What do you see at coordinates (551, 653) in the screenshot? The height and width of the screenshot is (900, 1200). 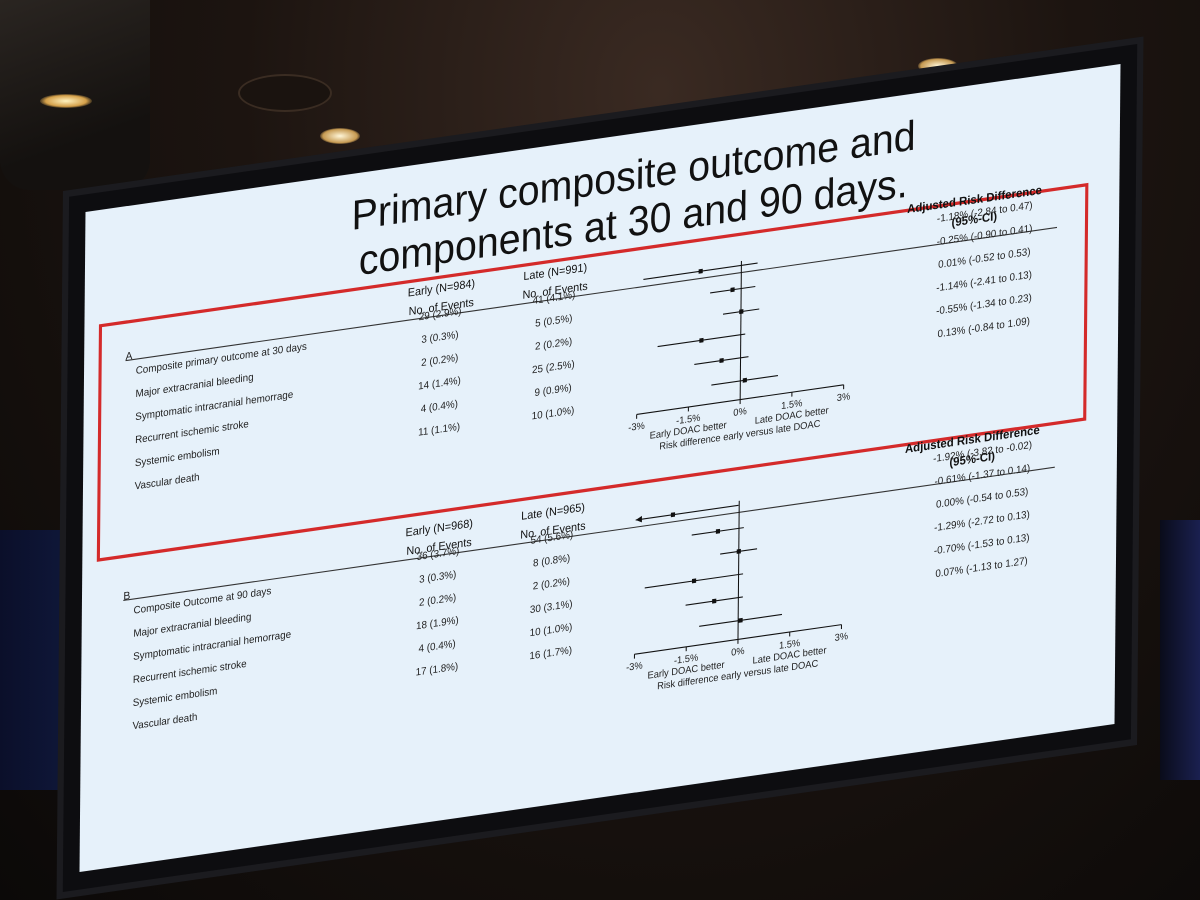 I see `late-events: 16 (1.7%)` at bounding box center [551, 653].